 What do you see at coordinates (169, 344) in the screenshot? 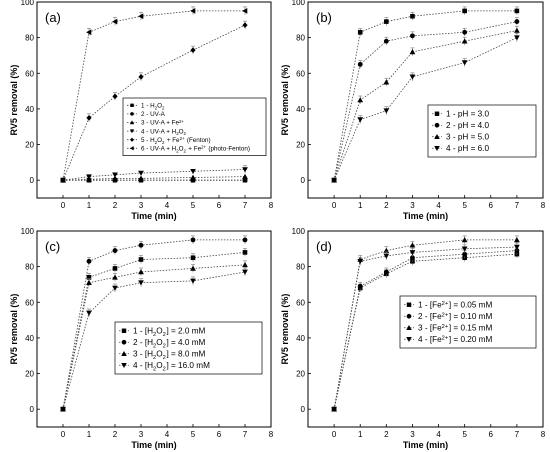
I see `legend-entry: 2 - [H2O2 ] = 4.0 mM` at bounding box center [169, 344].